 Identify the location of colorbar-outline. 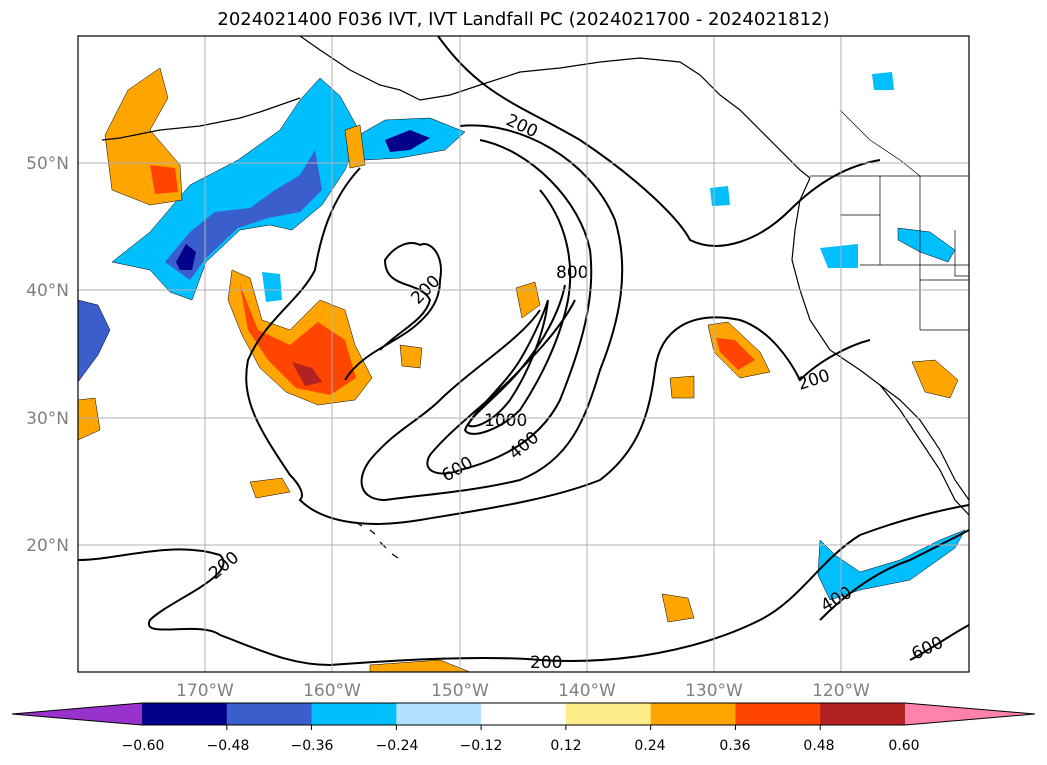
(523, 714).